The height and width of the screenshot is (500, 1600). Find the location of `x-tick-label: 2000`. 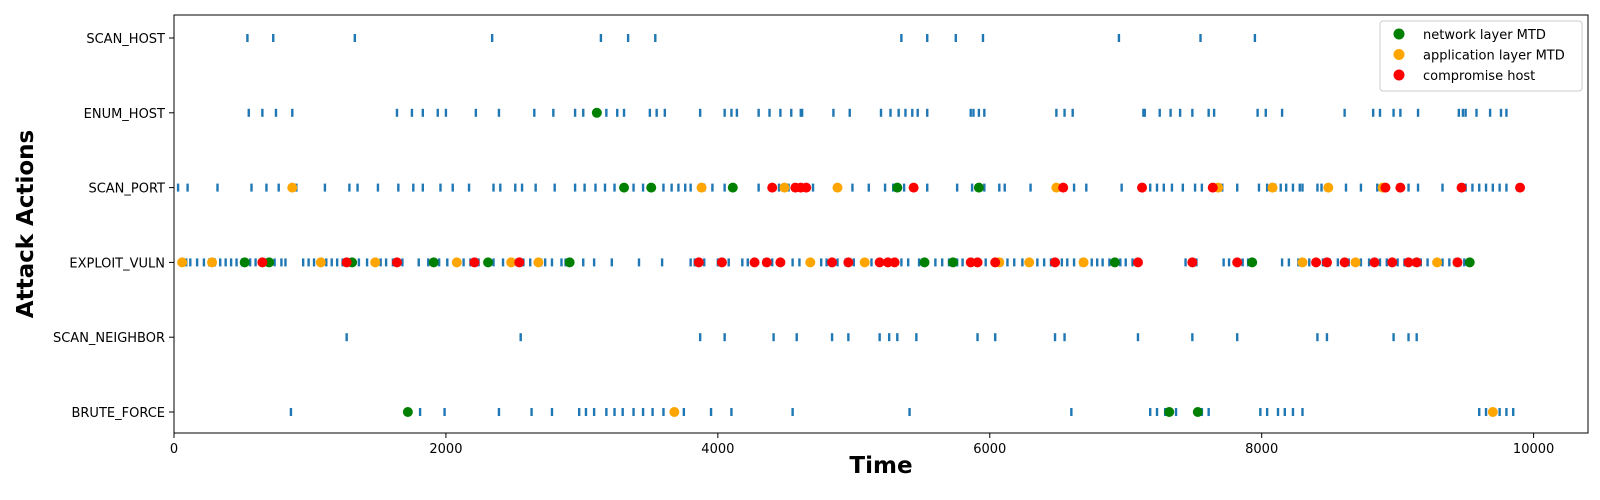

x-tick-label: 2000 is located at coordinates (445, 449).